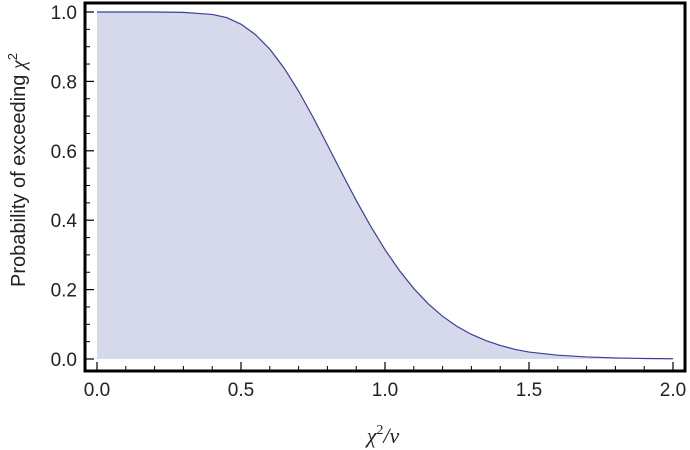  I want to click on x-tick-label: 0.5, so click(241, 390).